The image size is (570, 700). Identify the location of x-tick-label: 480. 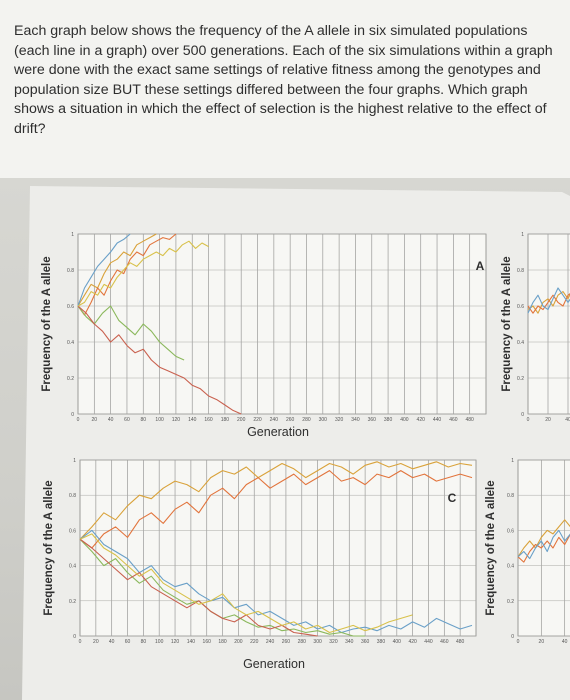
(460, 642).